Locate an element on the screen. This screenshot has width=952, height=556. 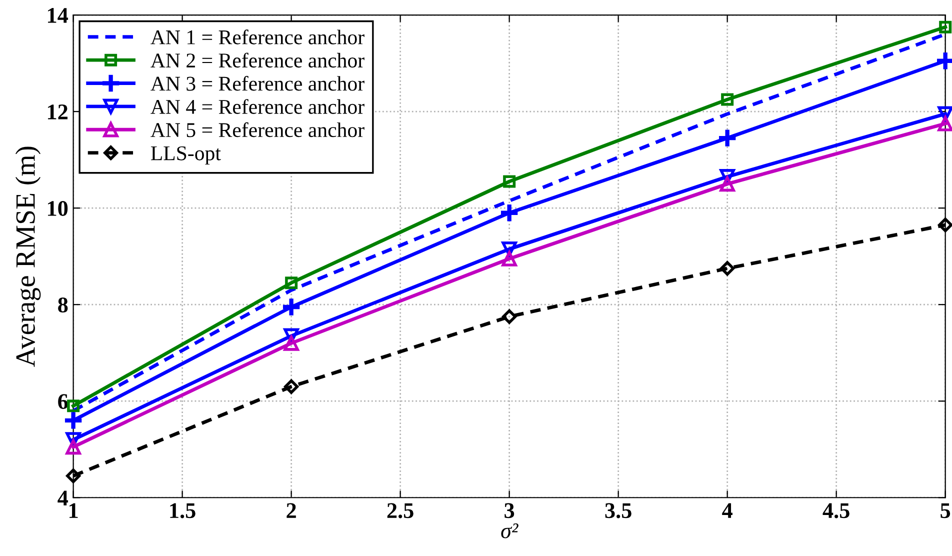
legend-label: AN 2 = Reference anchor is located at coordinates (257, 60).